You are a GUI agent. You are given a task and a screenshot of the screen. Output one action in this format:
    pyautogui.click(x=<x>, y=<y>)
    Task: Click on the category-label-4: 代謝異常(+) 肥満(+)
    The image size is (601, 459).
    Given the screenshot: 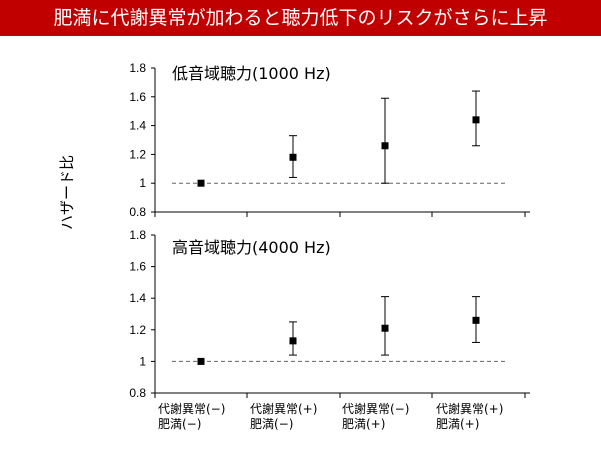 What is the action you would take?
    pyautogui.click(x=480, y=417)
    